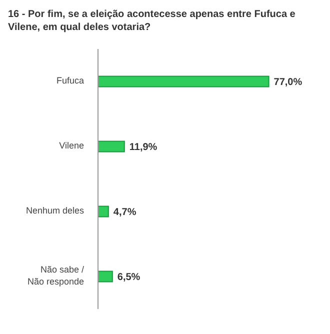 The height and width of the screenshot is (334, 330). What do you see at coordinates (71, 145) in the screenshot?
I see `y-tick-label: Vilene` at bounding box center [71, 145].